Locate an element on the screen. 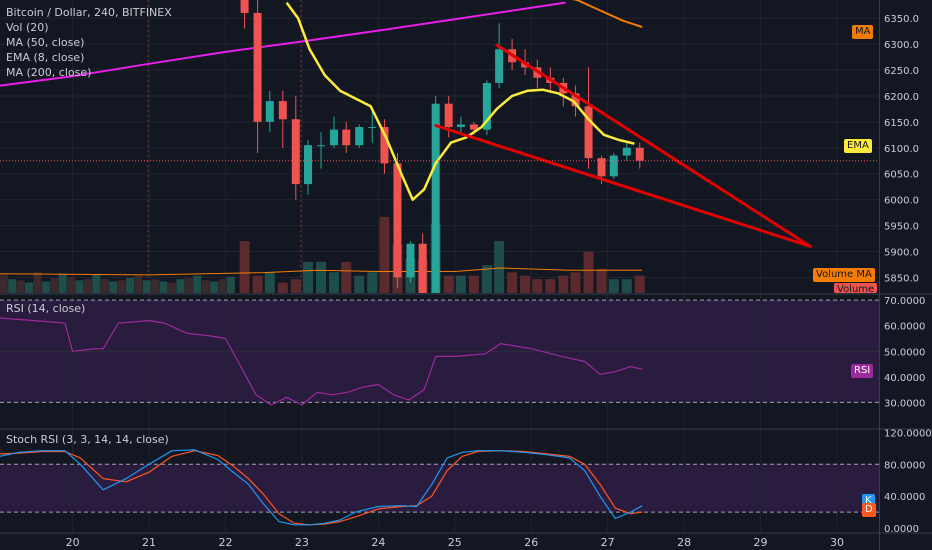 The image size is (932, 550). legend-ema8: EMA (8, close) is located at coordinates (45, 57).